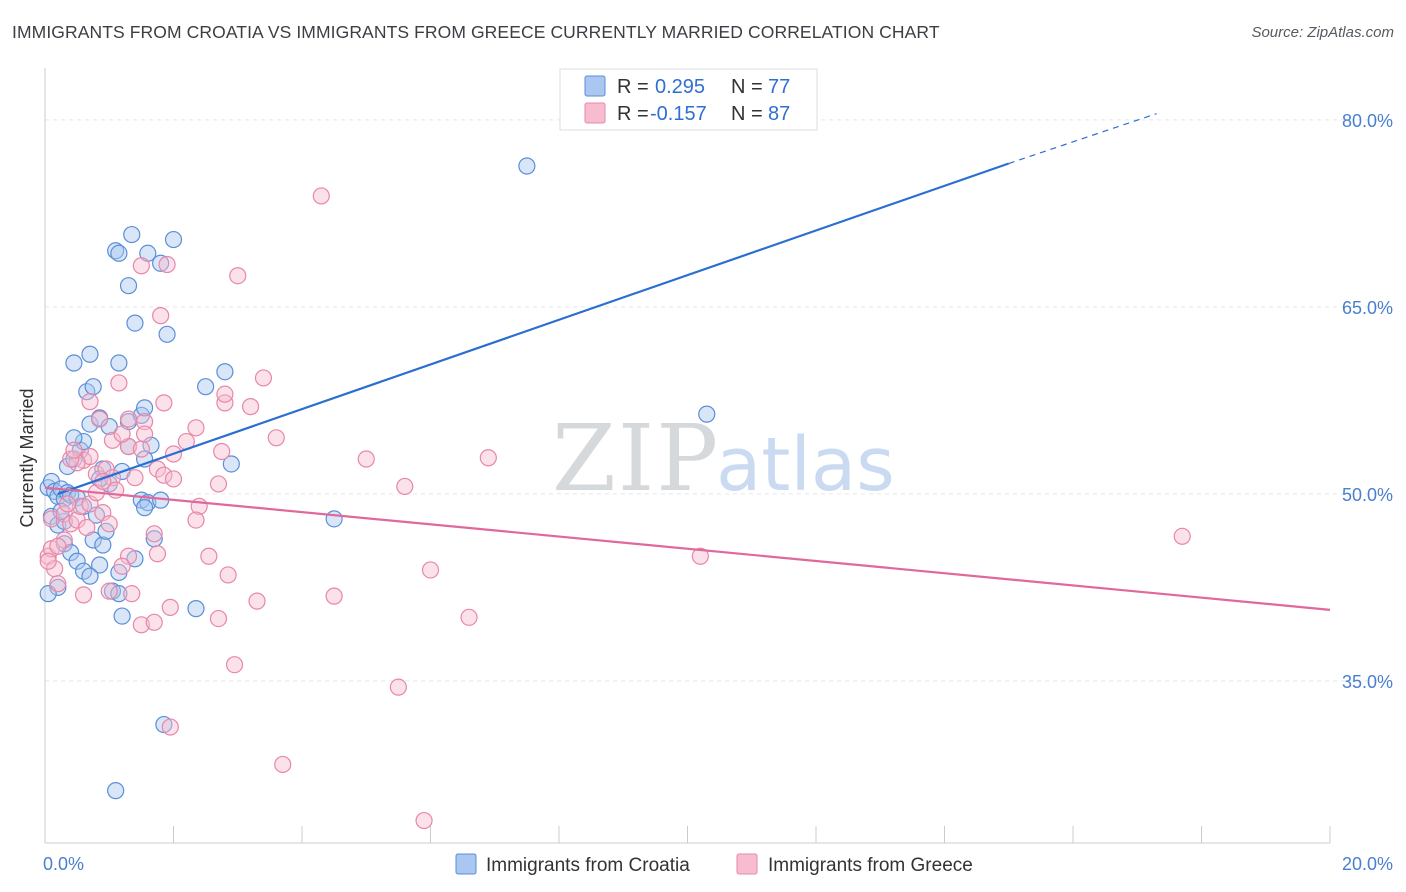 Image resolution: width=1406 pixels, height=892 pixels. What do you see at coordinates (680, 87) in the screenshot?
I see `legend-r-value-1: 0.295` at bounding box center [680, 87].